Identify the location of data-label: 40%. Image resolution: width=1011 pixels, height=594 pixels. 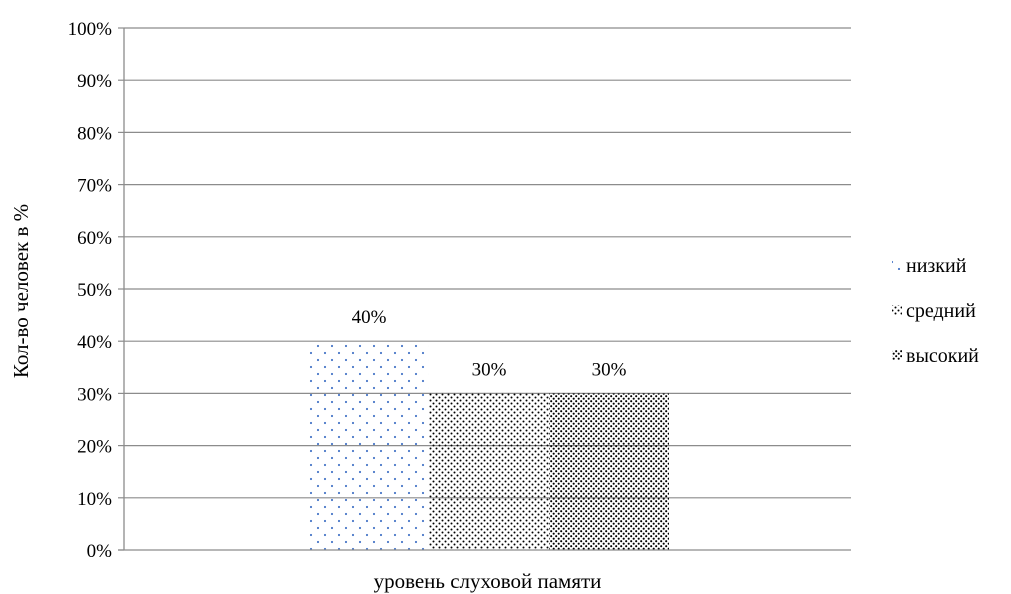
(369, 317).